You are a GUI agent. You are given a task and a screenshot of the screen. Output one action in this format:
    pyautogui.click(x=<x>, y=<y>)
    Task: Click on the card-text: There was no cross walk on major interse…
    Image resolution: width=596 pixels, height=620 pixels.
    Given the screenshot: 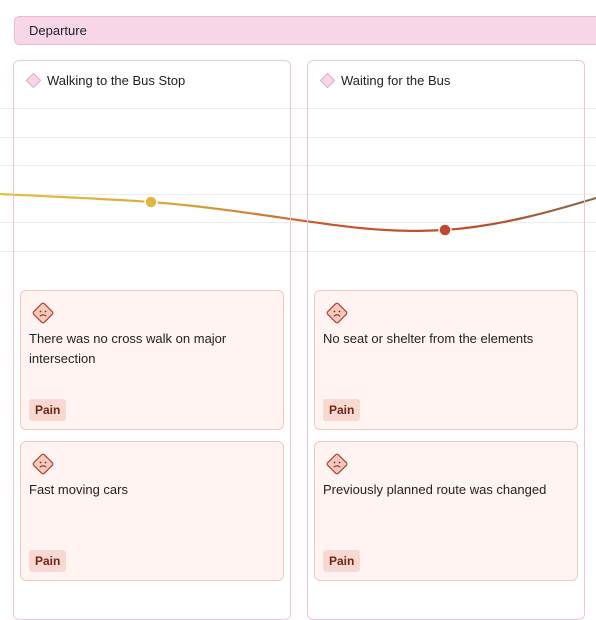 What is the action you would take?
    pyautogui.click(x=128, y=348)
    